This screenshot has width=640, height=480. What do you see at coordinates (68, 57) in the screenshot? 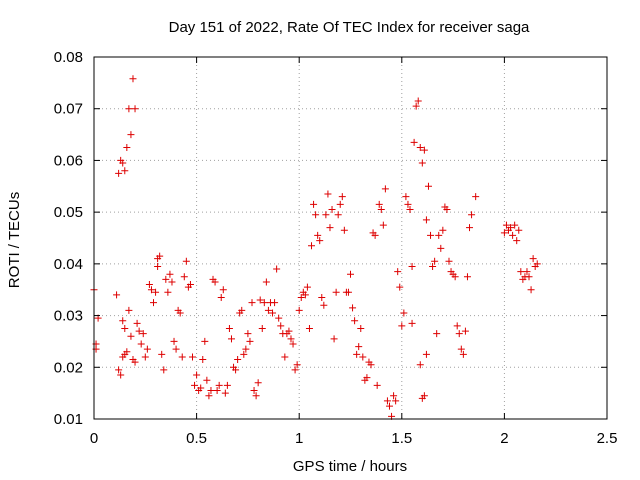
I see `y-tick-label: 0.08` at bounding box center [68, 57].